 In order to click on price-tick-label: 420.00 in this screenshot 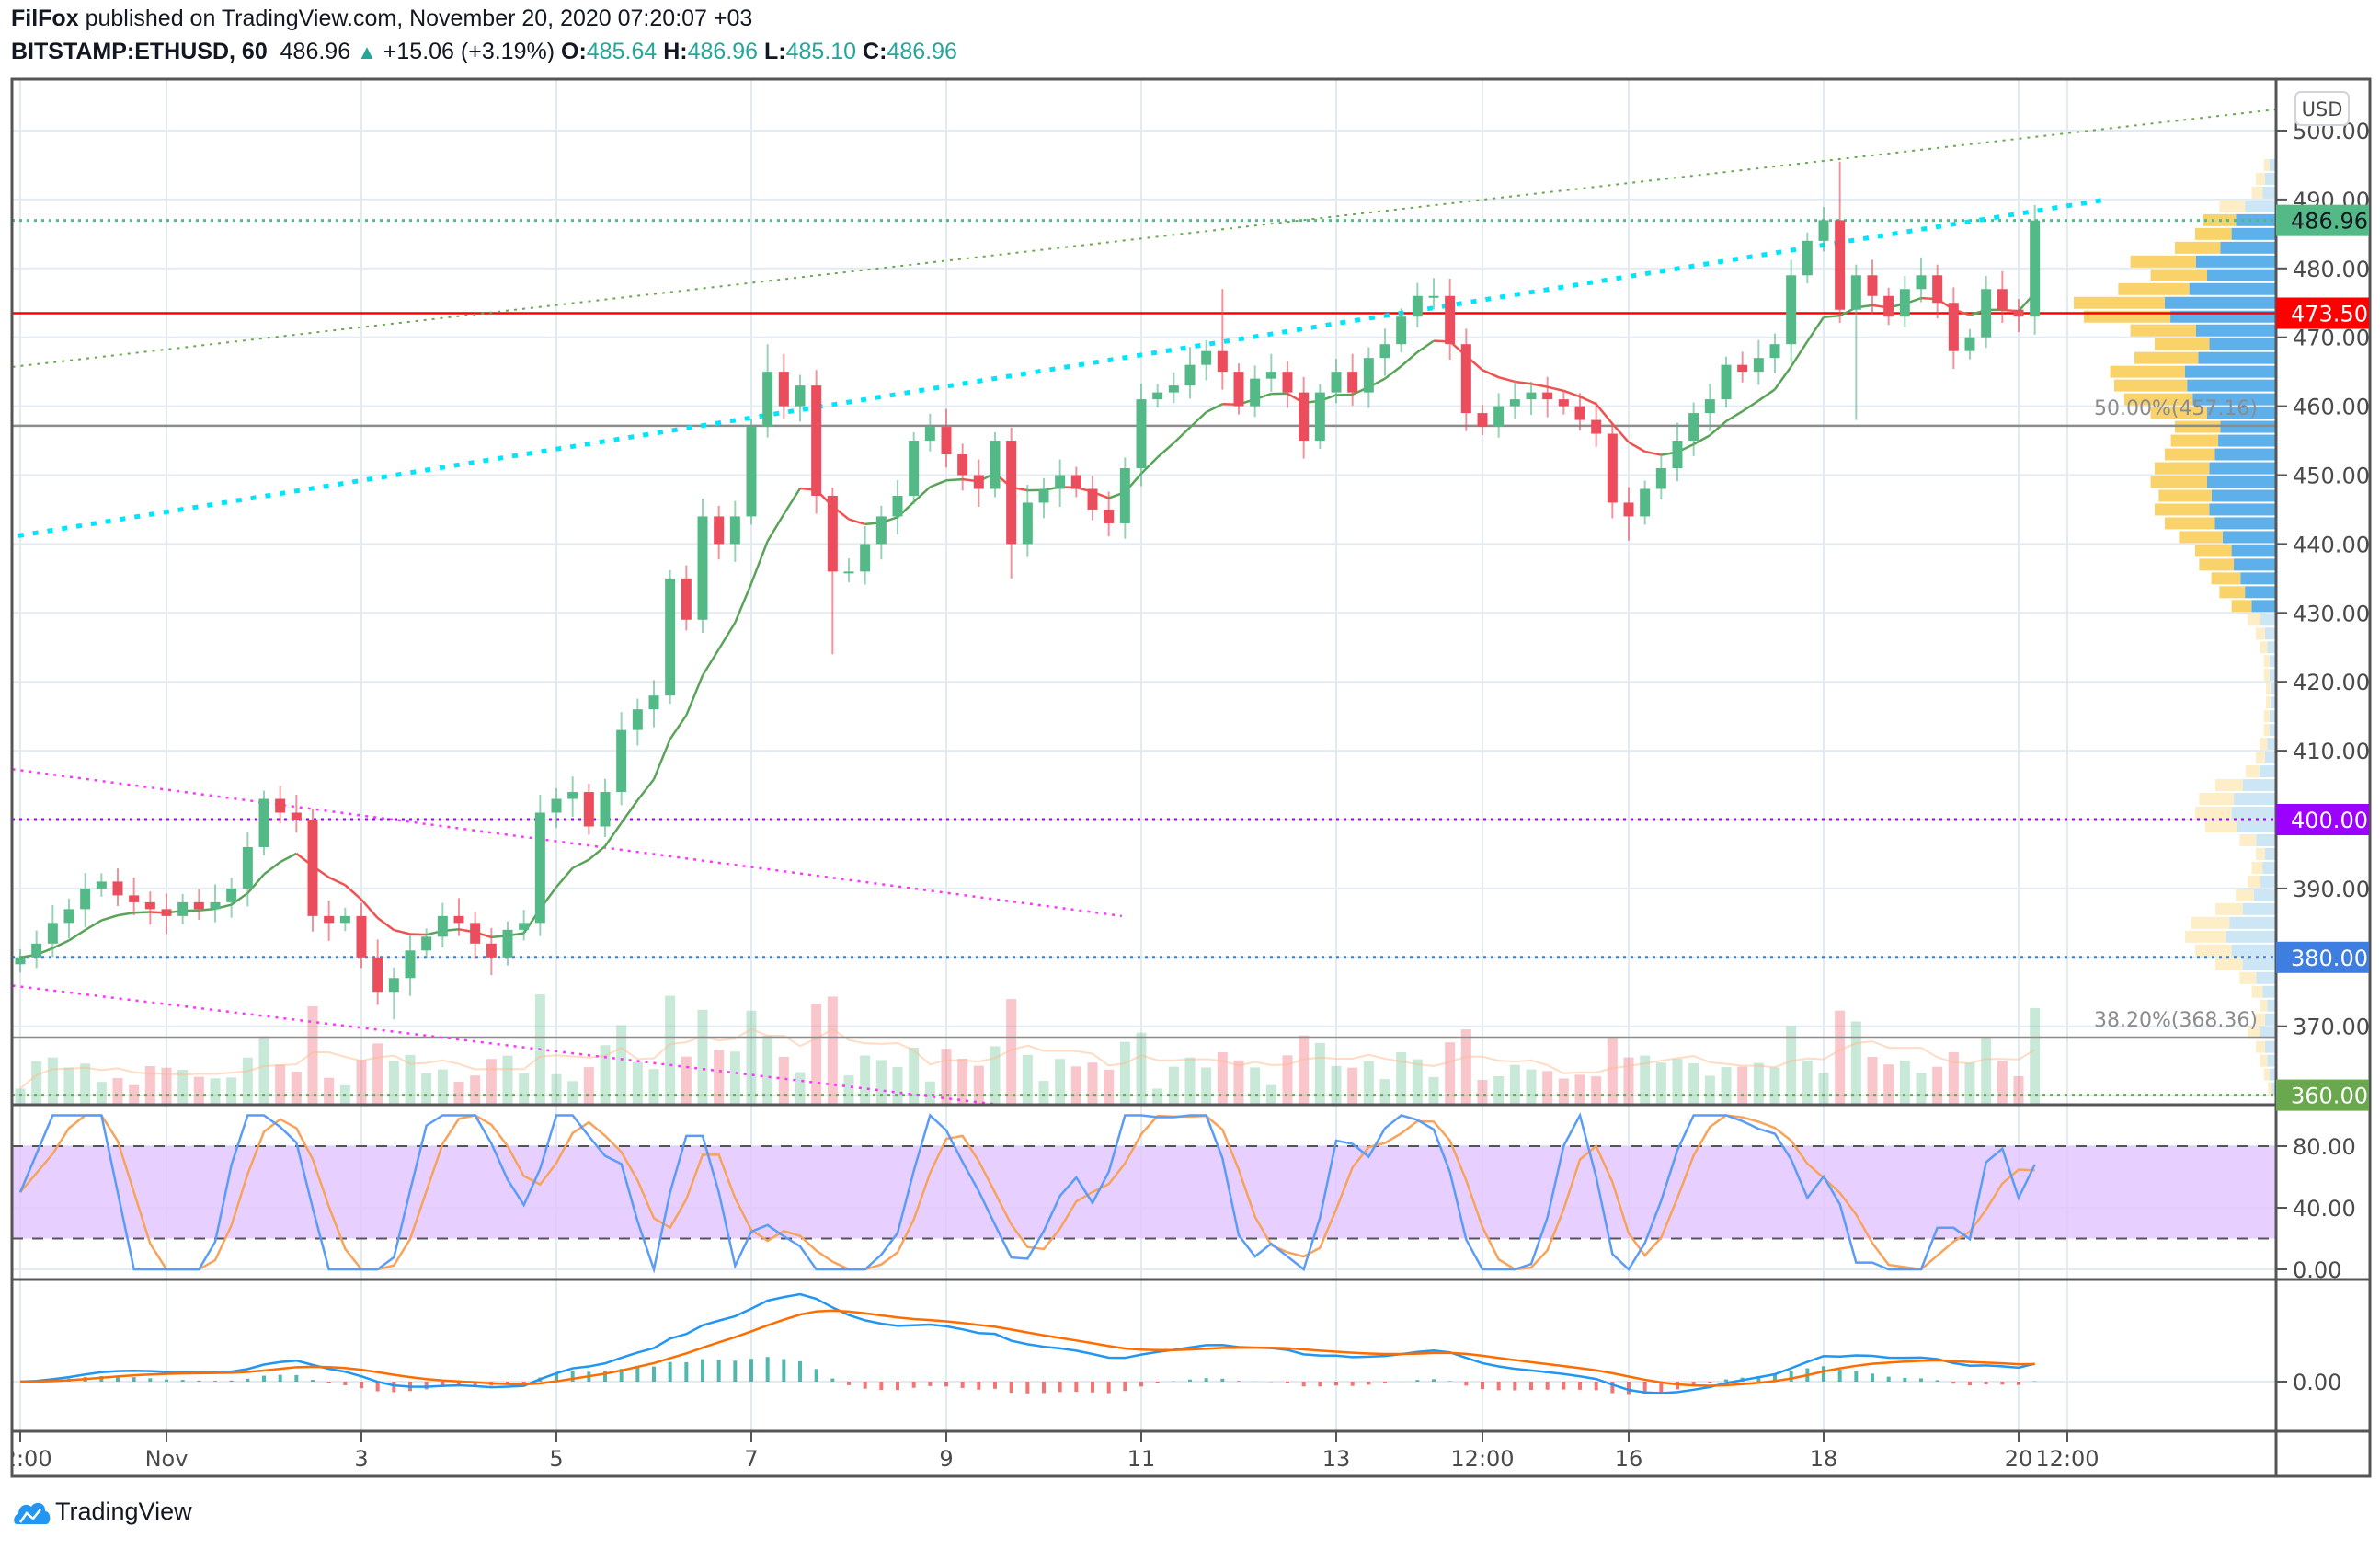, I will do `click(2331, 683)`.